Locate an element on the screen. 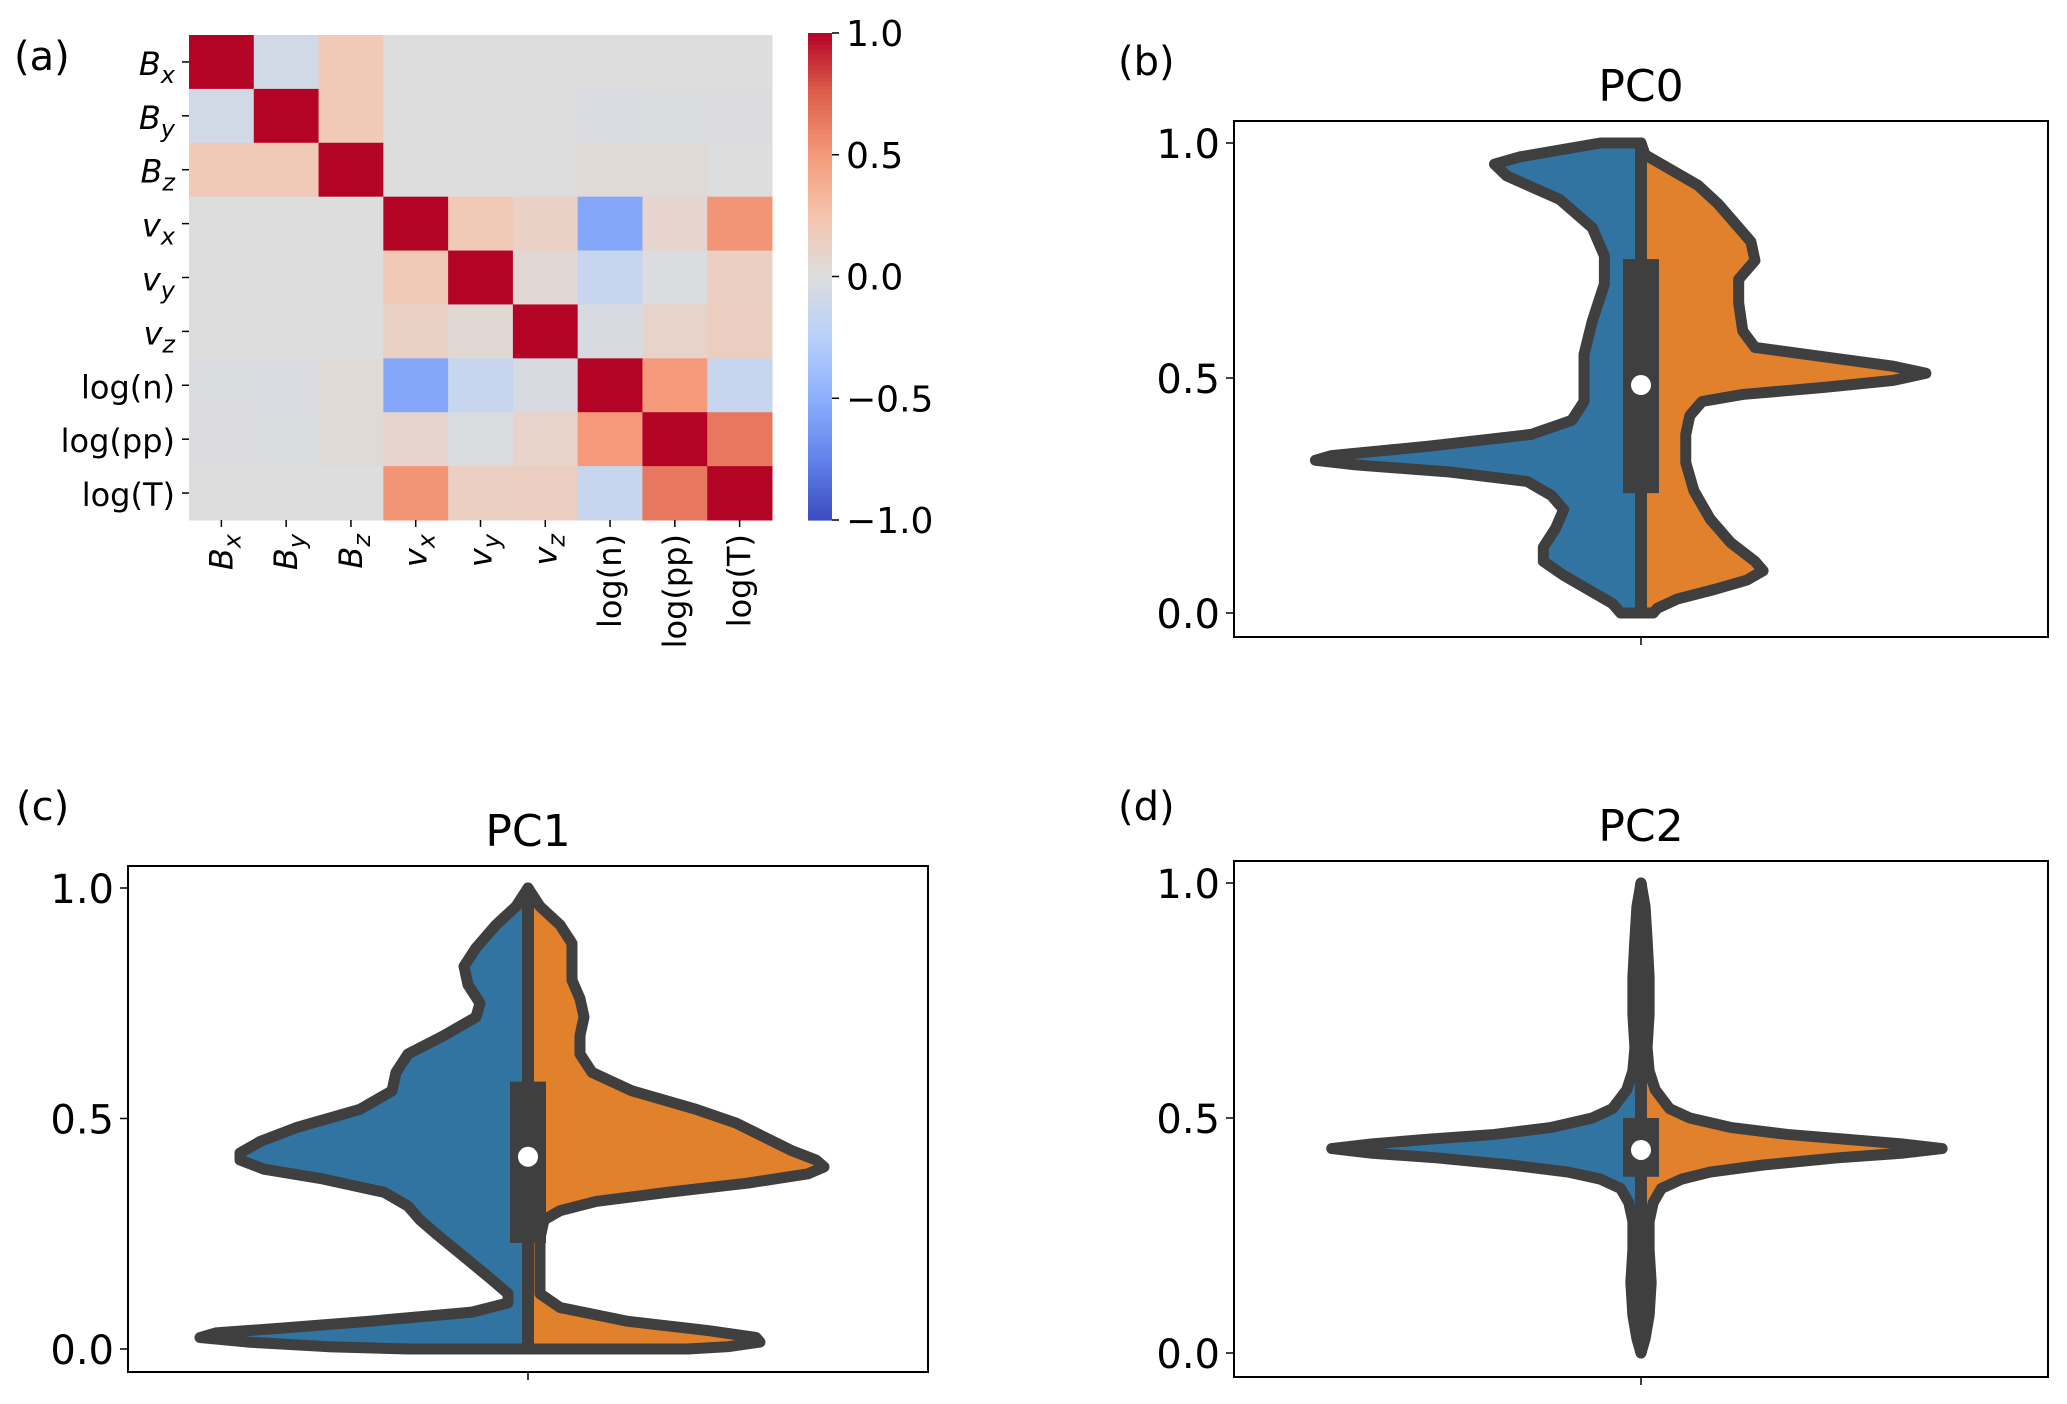 This screenshot has width=2067, height=1404. colorbar-tick-label: 0.5 is located at coordinates (874, 156).